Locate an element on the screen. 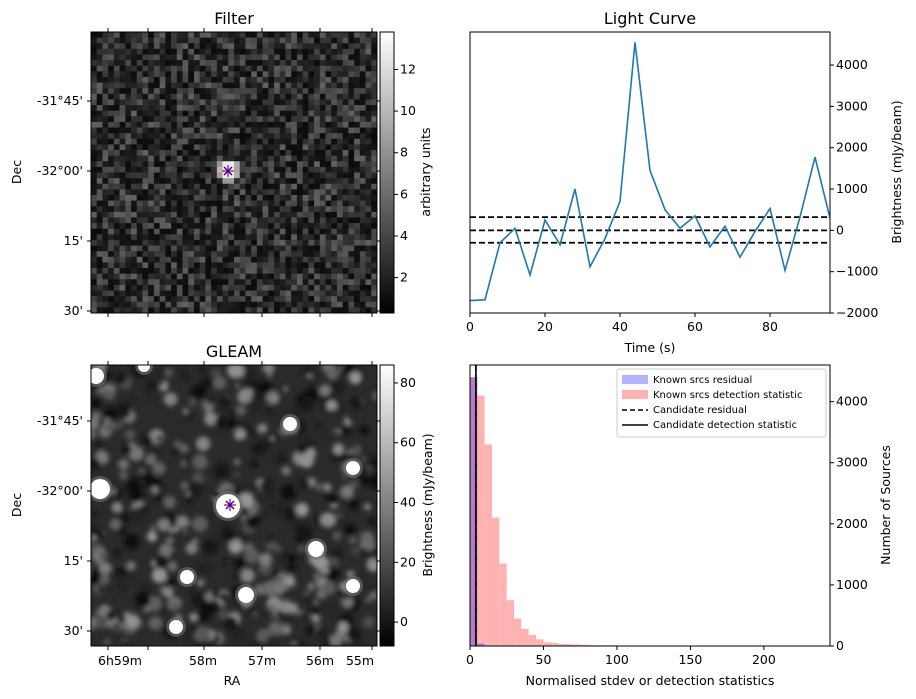 This screenshot has width=916, height=699. filter-colorbar-gradient is located at coordinates (387, 172).